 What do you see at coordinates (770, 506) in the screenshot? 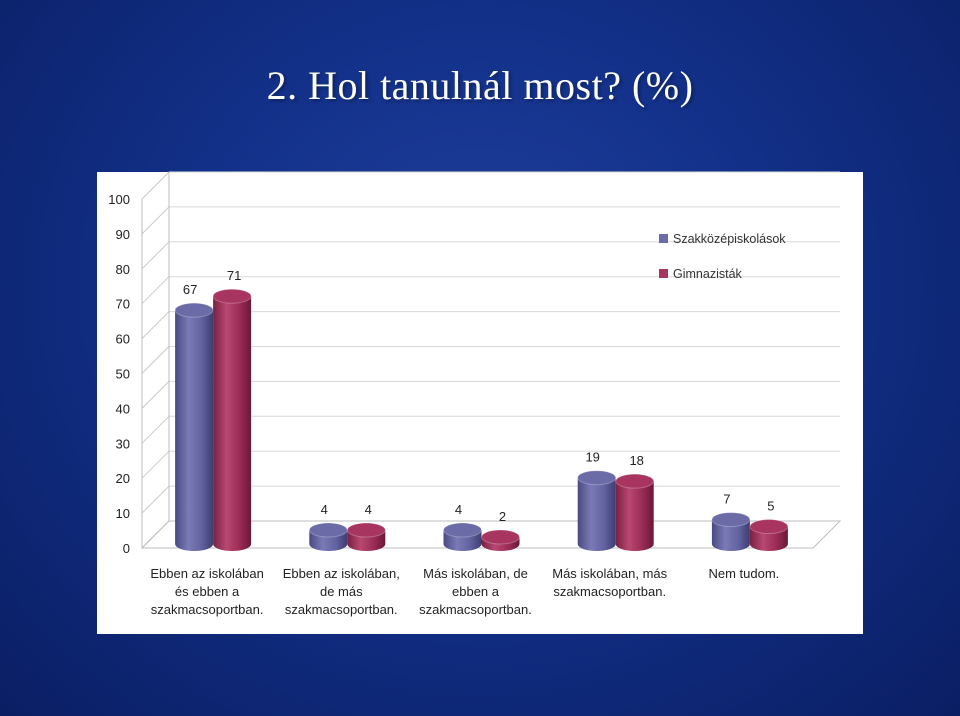
I see `data-label: 5` at bounding box center [770, 506].